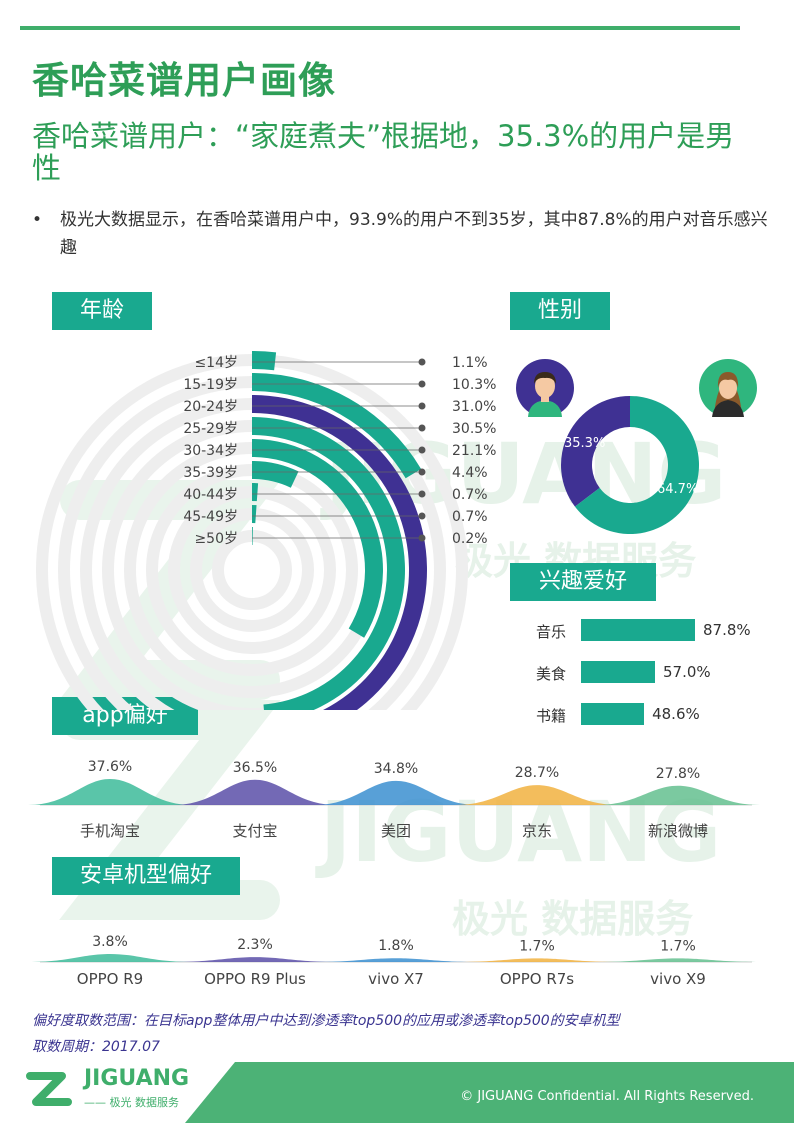 The height and width of the screenshot is (1123, 794). Describe the element at coordinates (728, 388) in the screenshot. I see `female-avatar-icon` at that location.